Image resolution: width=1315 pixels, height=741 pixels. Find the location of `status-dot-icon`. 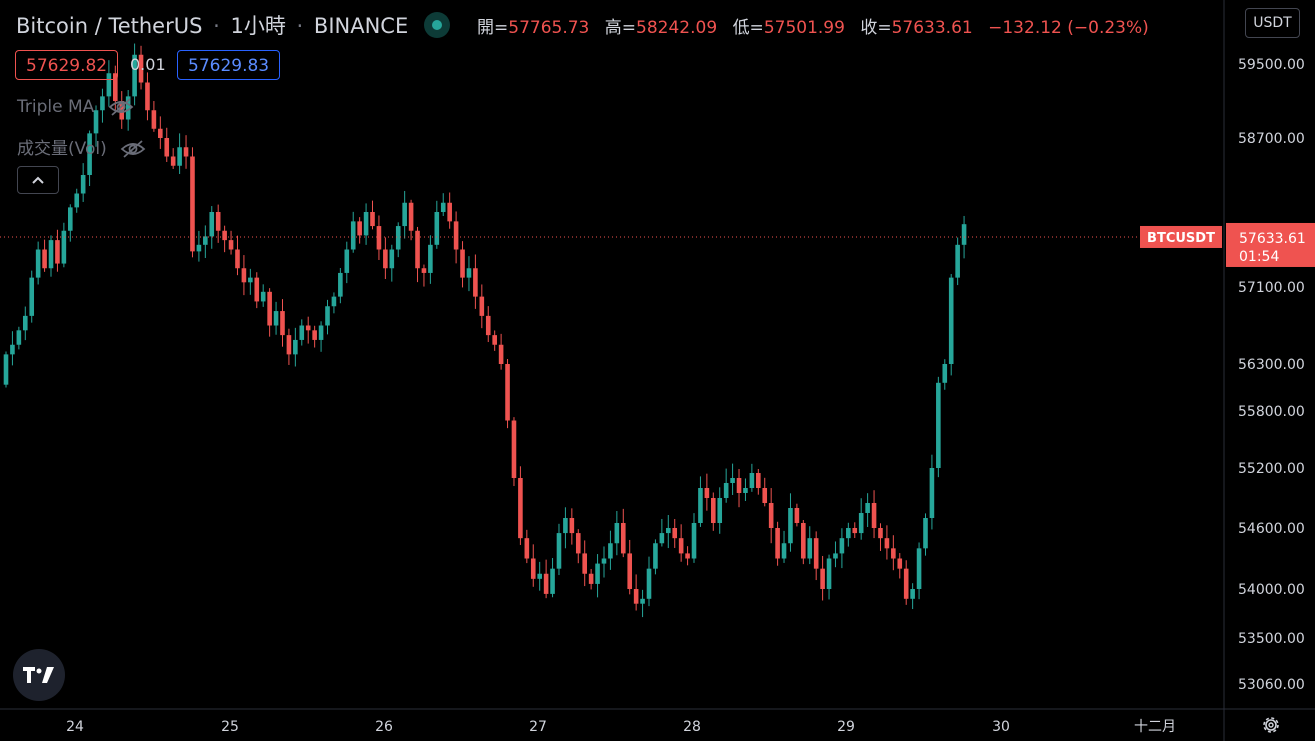

status-dot-icon is located at coordinates (437, 25).